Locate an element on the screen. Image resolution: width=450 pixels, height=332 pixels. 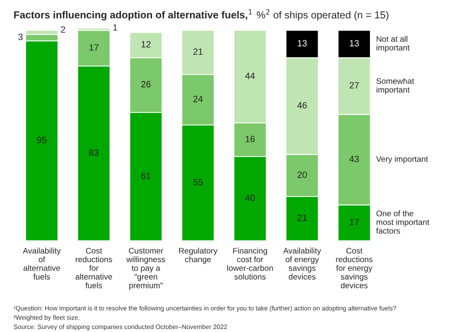
series-label: Somewhat important is located at coordinates (395, 86).